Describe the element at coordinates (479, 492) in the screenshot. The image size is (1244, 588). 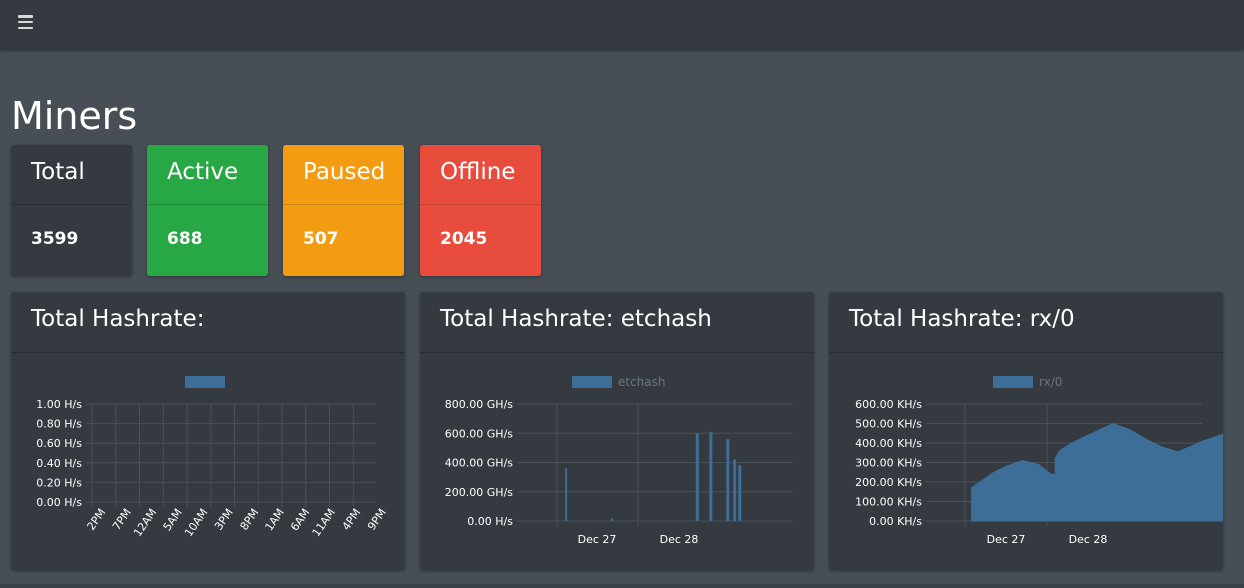
I see `y-tick-label: 200.00 GH/s` at that location.